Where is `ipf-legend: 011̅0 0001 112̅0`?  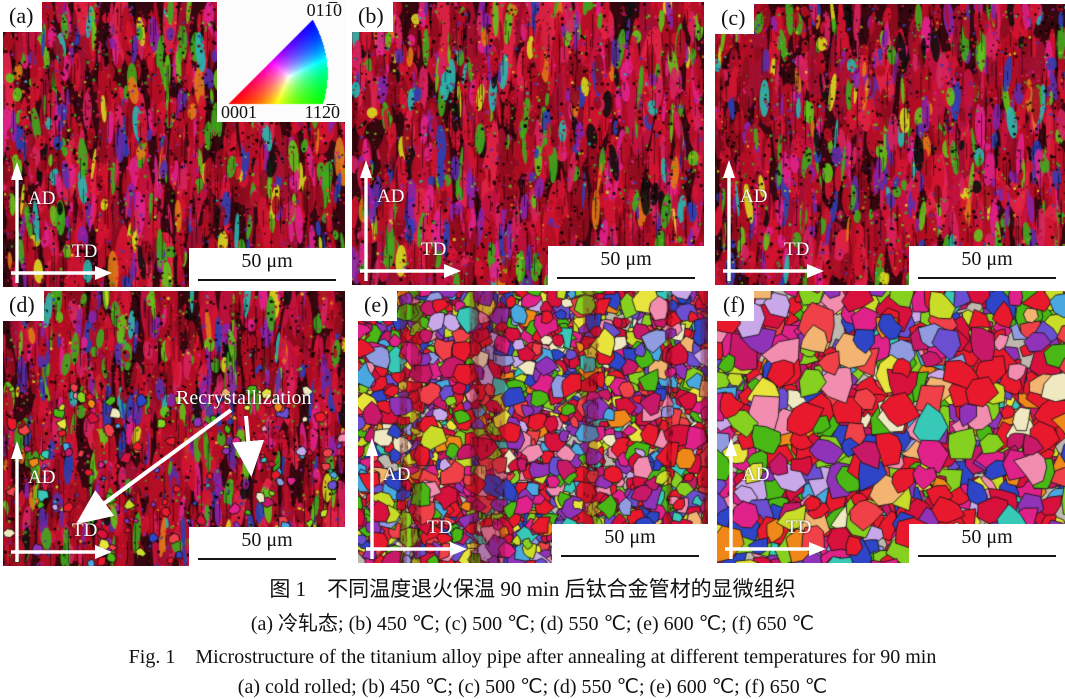
ipf-legend: 011̅0 0001 112̅0 is located at coordinates (282, 61).